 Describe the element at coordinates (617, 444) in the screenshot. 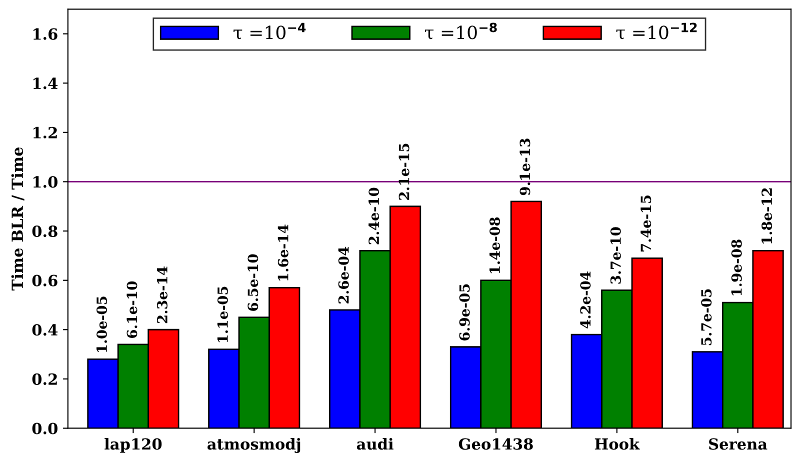

I see `x-tick-label: Hook` at that location.